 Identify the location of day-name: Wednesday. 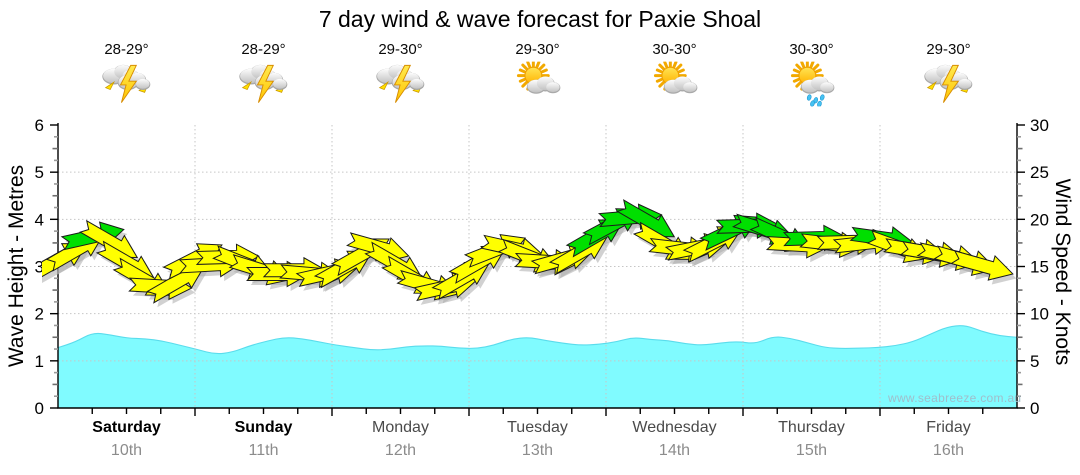
(674, 427).